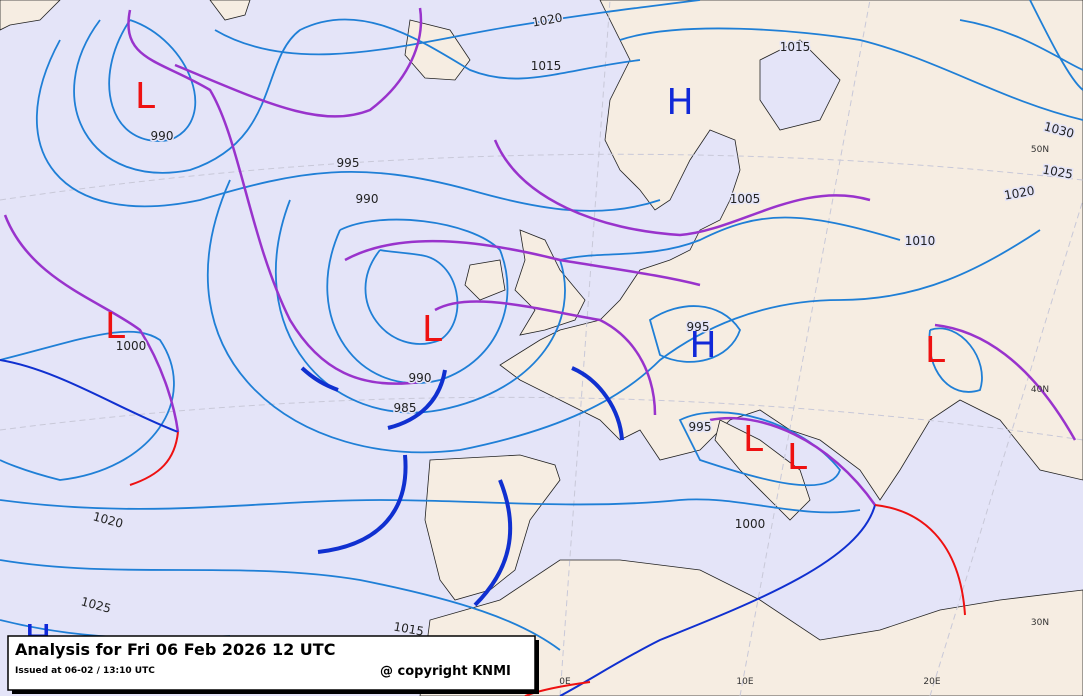 This screenshot has width=1083, height=696. What do you see at coordinates (1057, 172) in the screenshot?
I see `isobar-label: 1025` at bounding box center [1057, 172].